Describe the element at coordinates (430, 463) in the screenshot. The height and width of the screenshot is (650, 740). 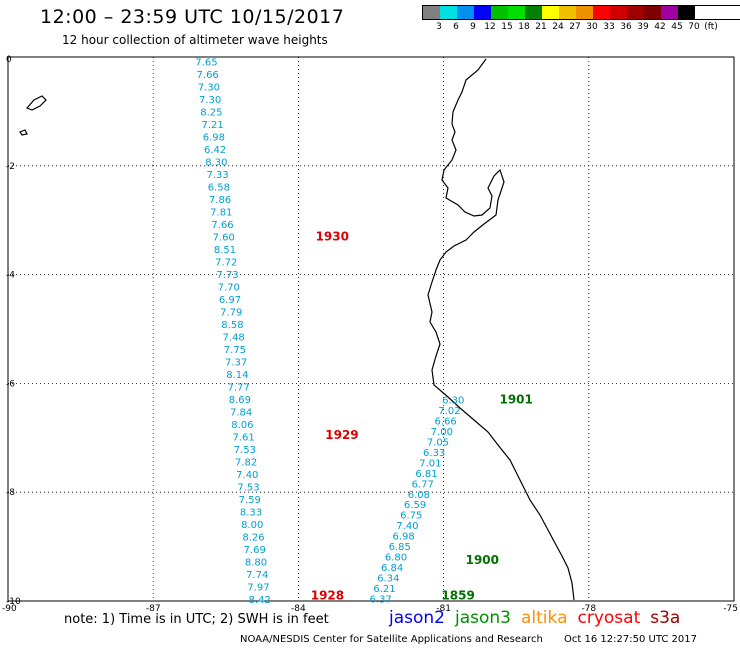
I see `wave-height-east: 7.01` at that location.